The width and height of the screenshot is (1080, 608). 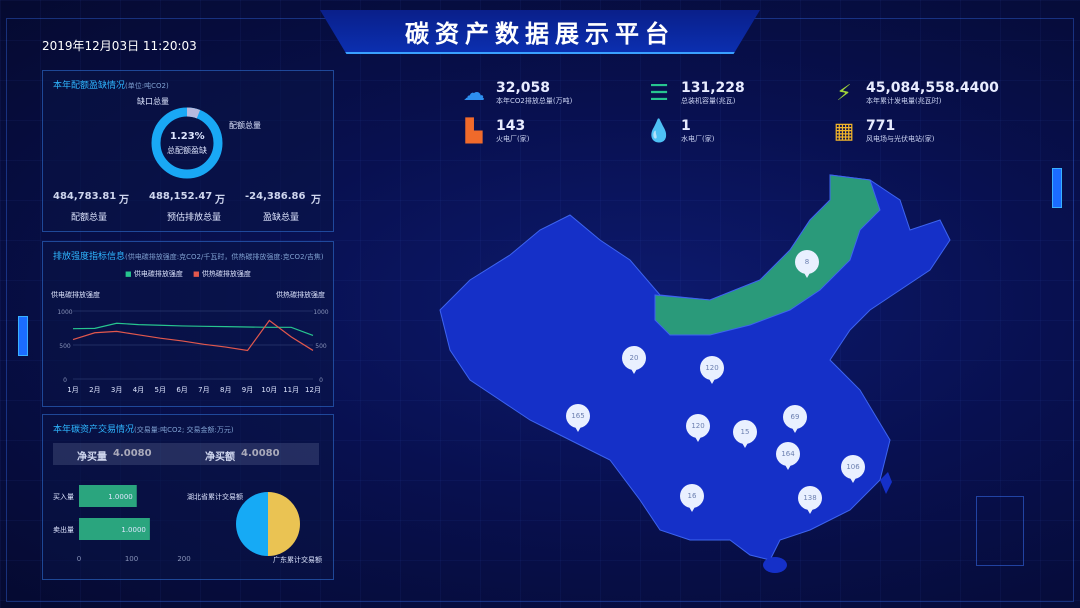 I want to click on left-collapse-handle, so click(x=23, y=336).